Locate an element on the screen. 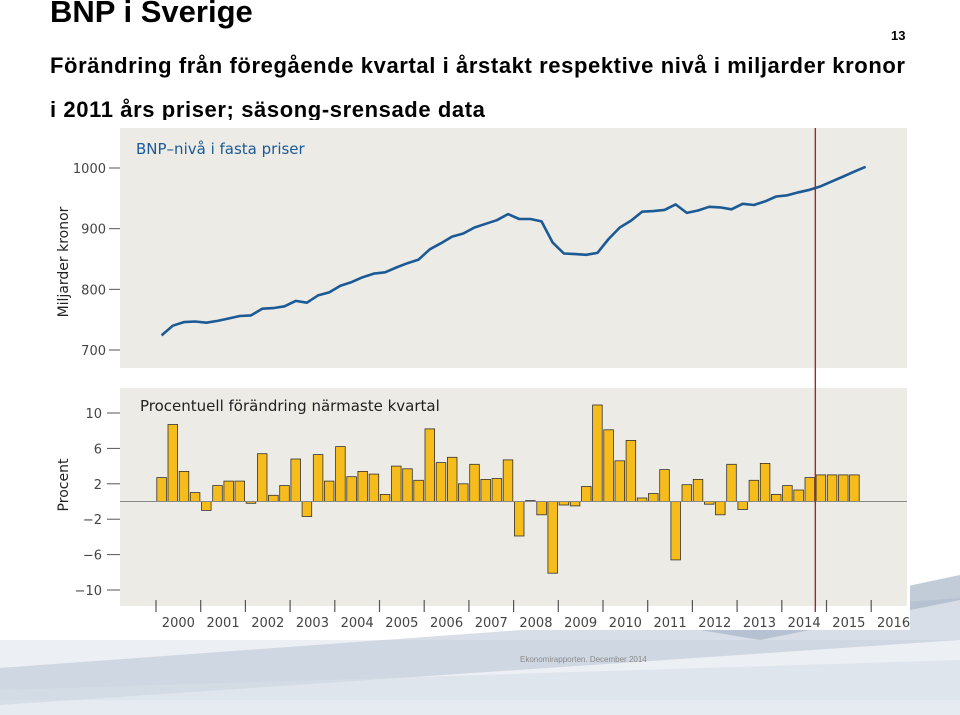 The width and height of the screenshot is (960, 715). x-tick-label: 2011 is located at coordinates (670, 623).